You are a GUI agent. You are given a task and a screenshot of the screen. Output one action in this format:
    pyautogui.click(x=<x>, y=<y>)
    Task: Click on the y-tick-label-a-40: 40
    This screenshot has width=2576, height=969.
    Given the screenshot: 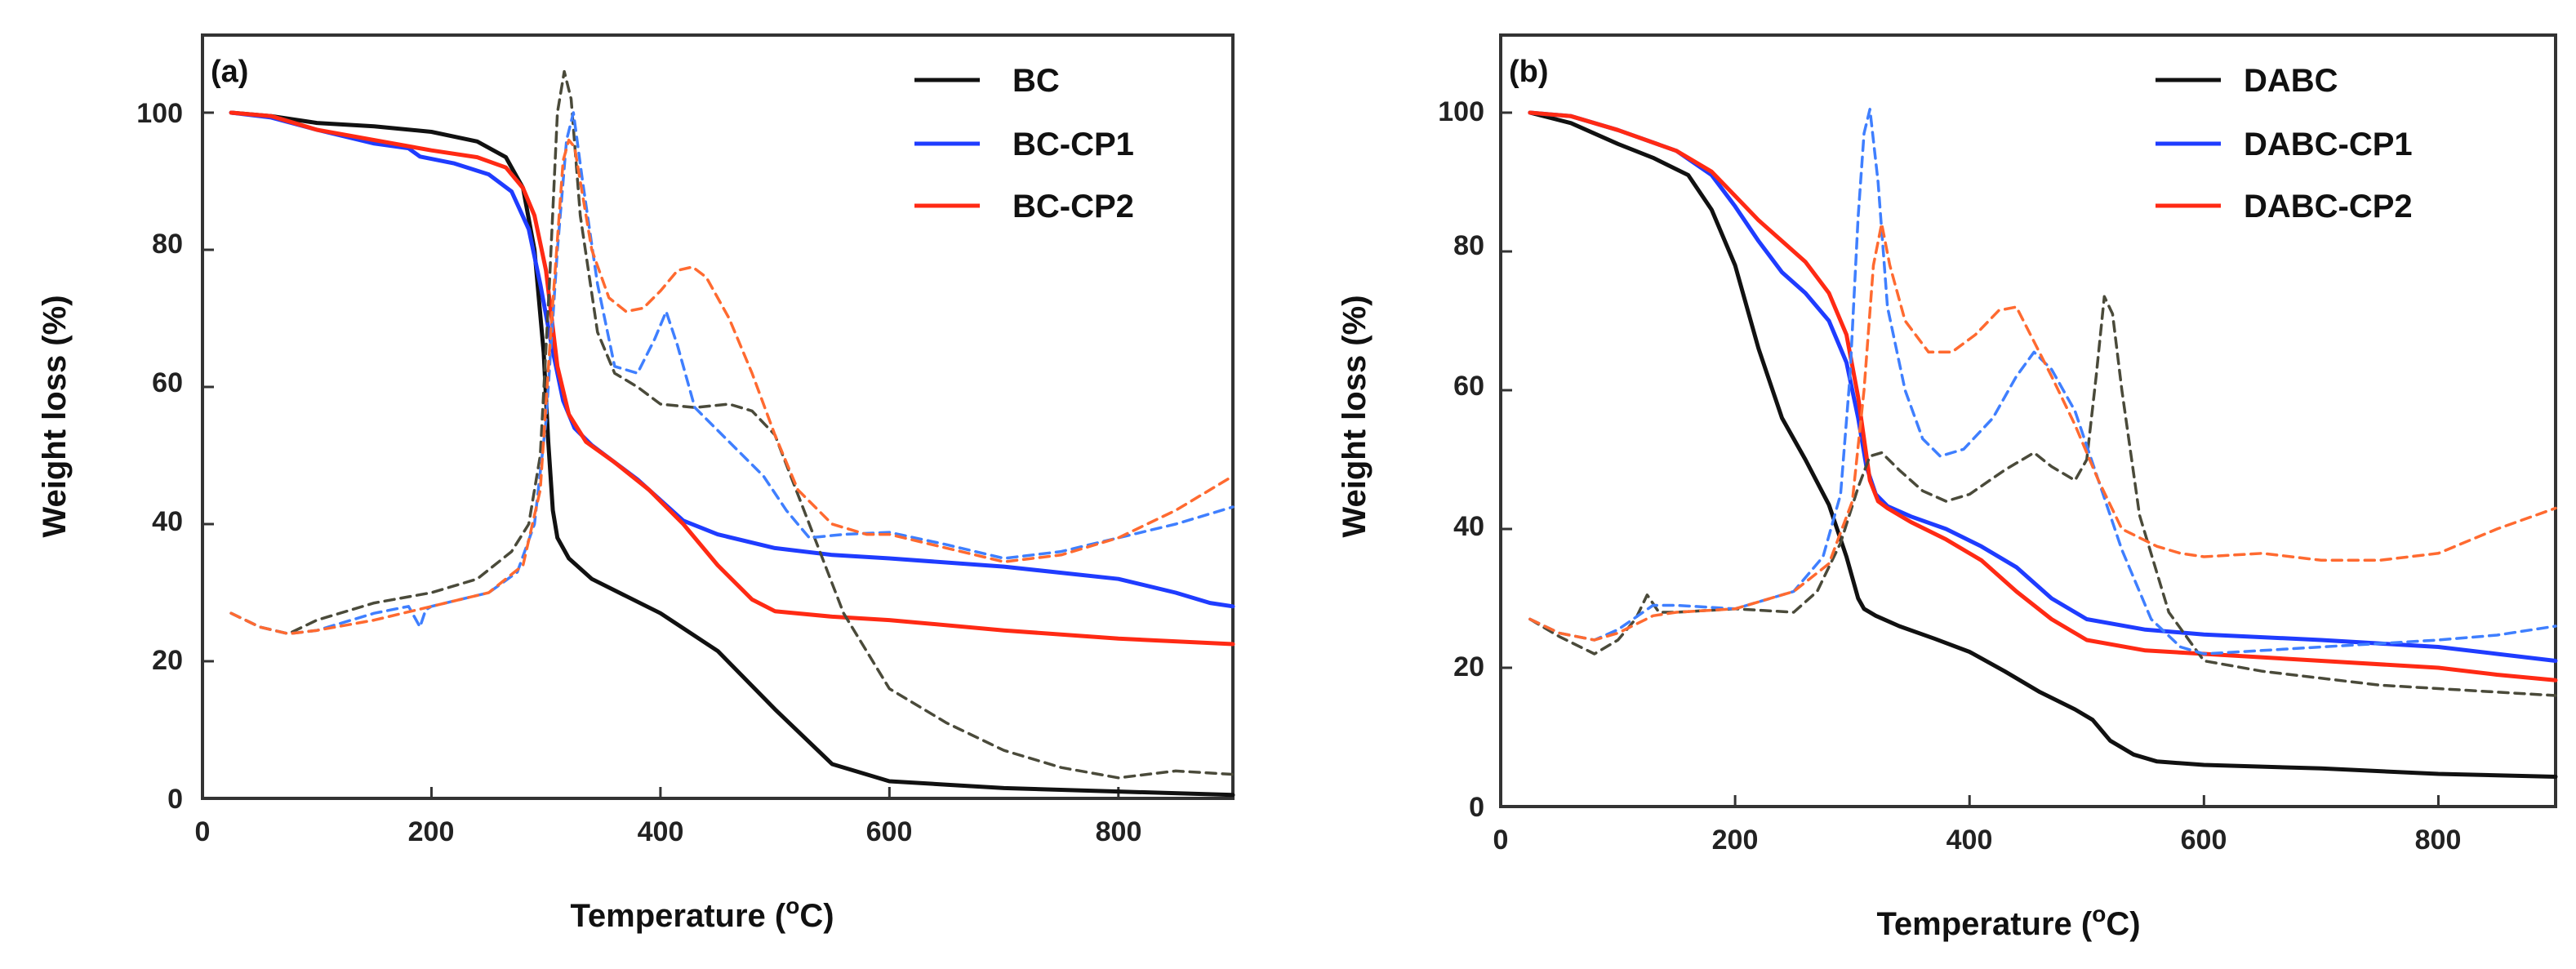 What is the action you would take?
    pyautogui.click(x=167, y=521)
    